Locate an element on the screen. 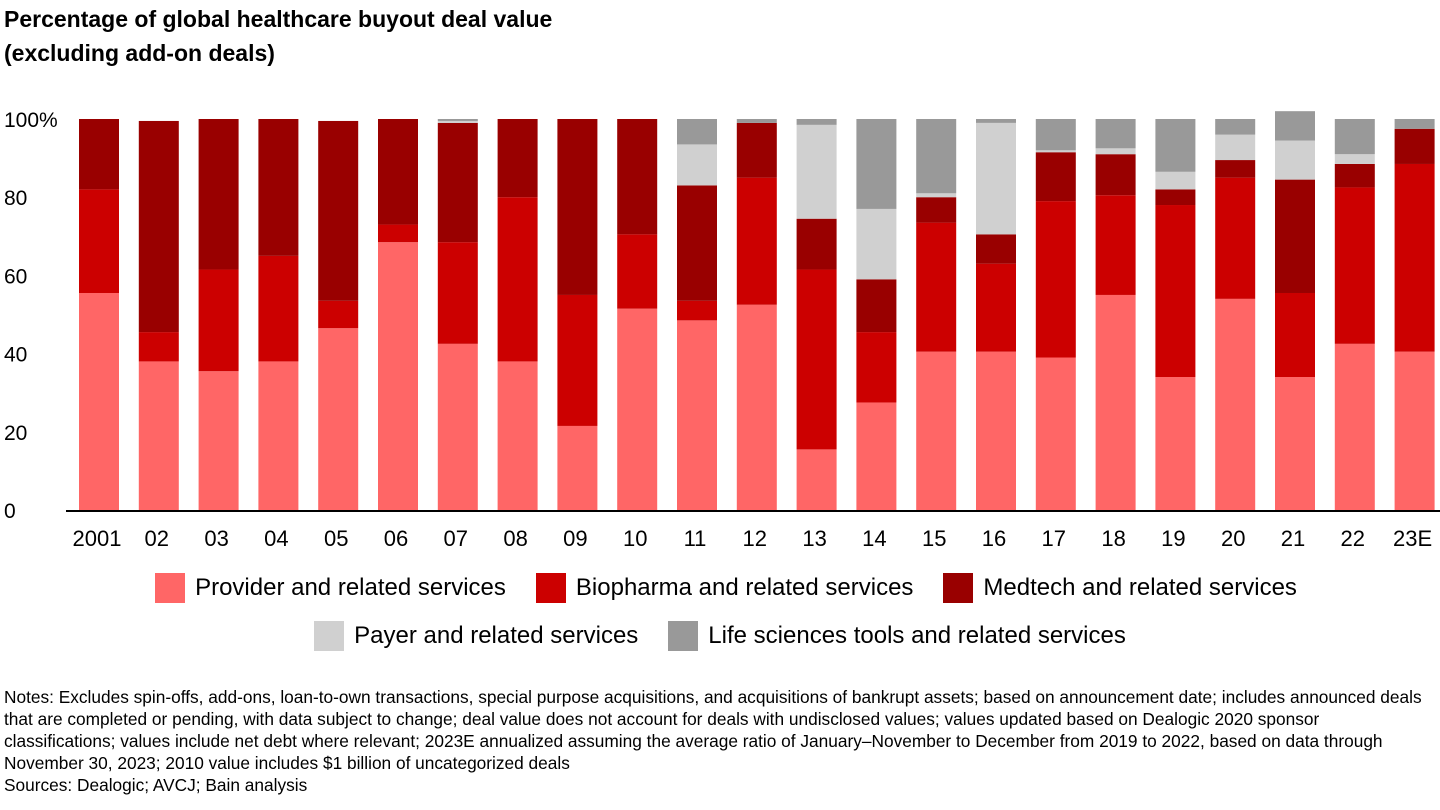 This screenshot has width=1440, height=810. y-tick-label: 20 is located at coordinates (15, 433).